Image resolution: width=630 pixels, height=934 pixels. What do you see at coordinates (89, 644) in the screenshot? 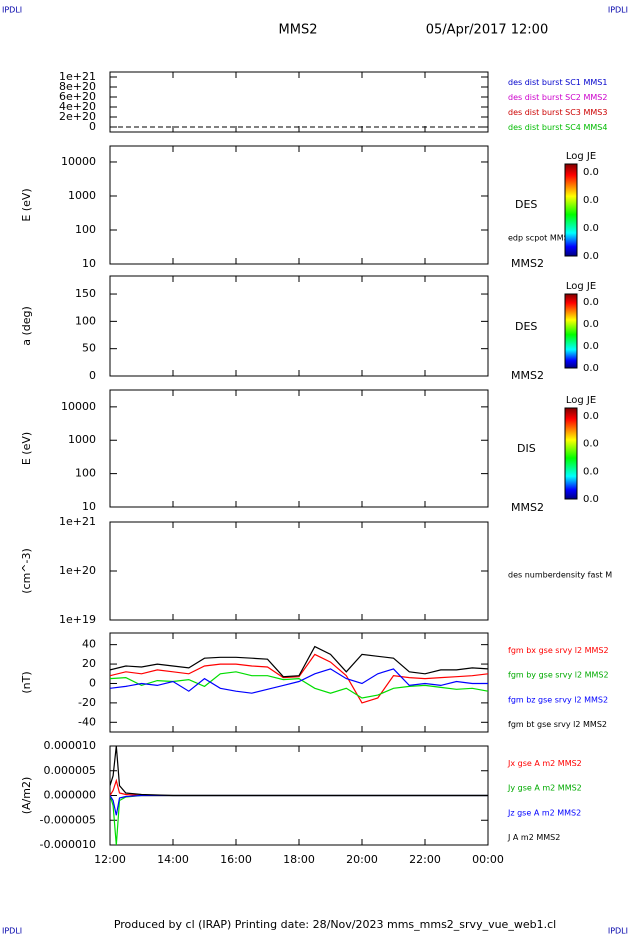
I see `y-tick-label: 40` at bounding box center [89, 644].